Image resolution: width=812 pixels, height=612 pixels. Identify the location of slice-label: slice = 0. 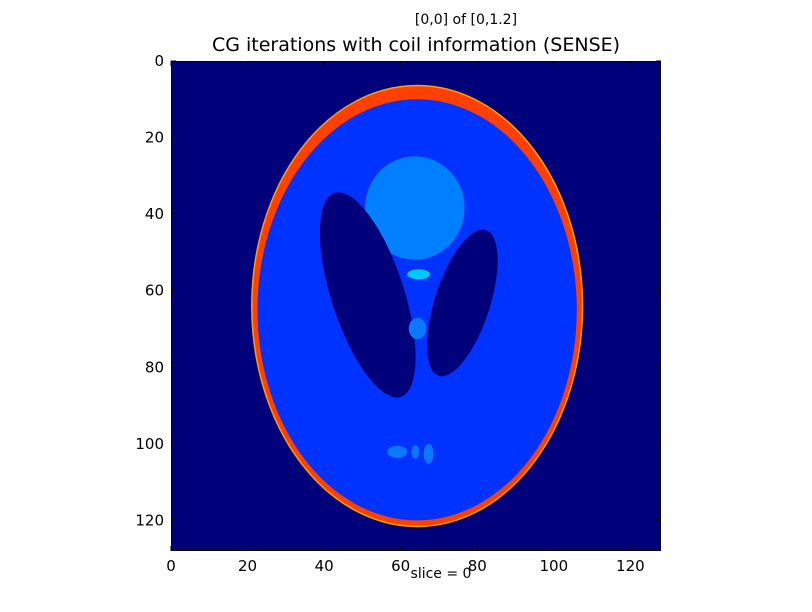
(441, 574).